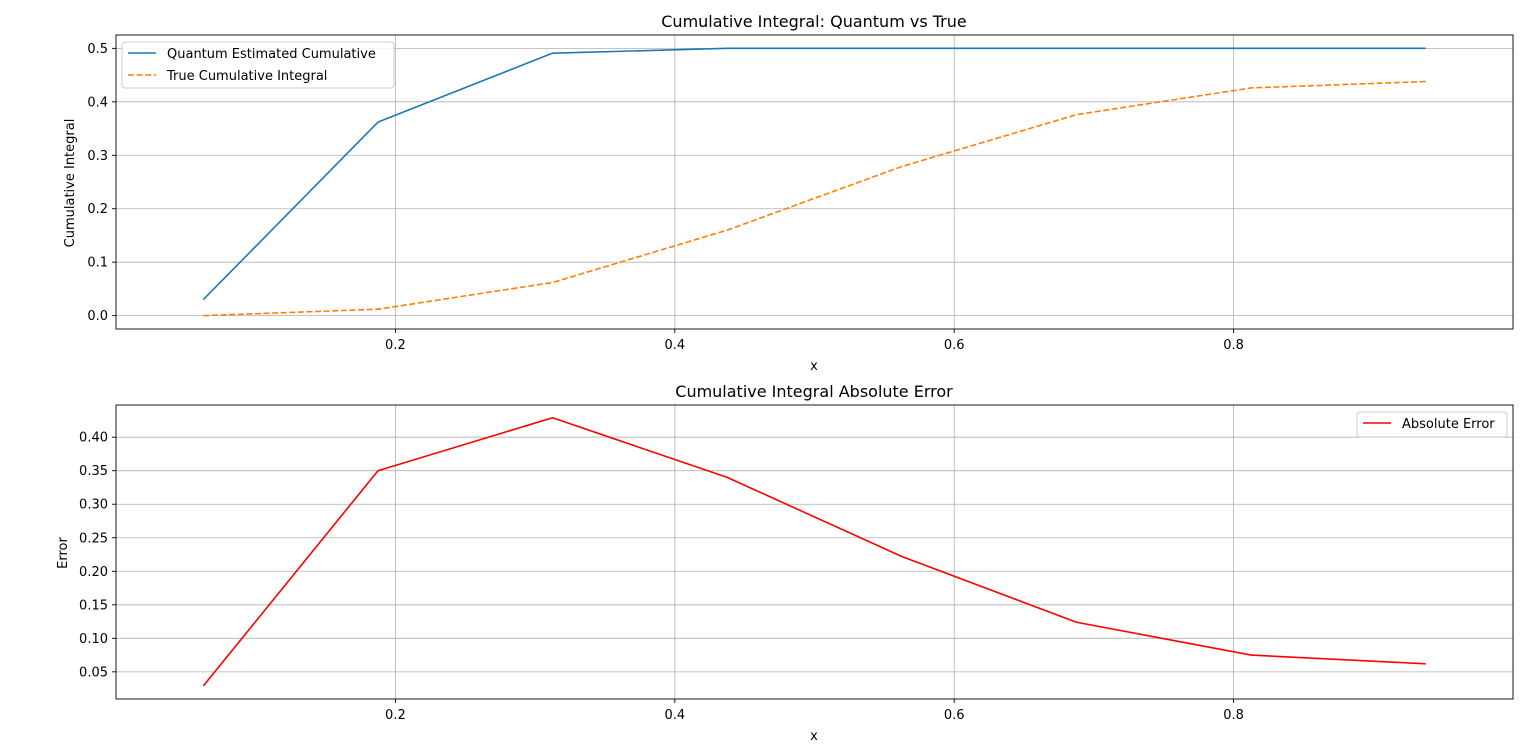  Describe the element at coordinates (97, 263) in the screenshot. I see `y-tick-label: 0.1` at that location.